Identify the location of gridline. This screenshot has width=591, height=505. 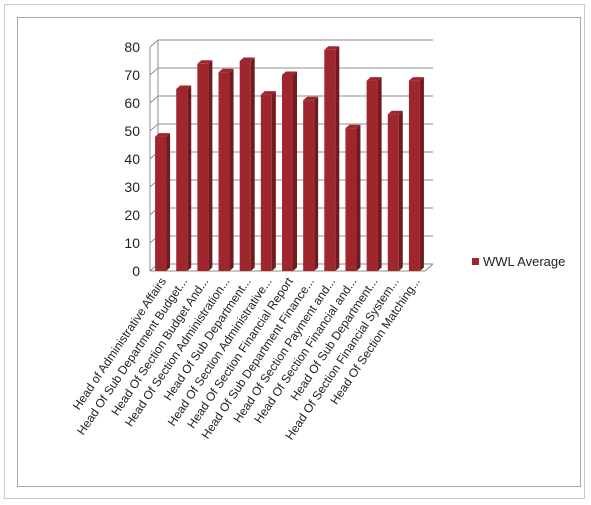
(291, 43).